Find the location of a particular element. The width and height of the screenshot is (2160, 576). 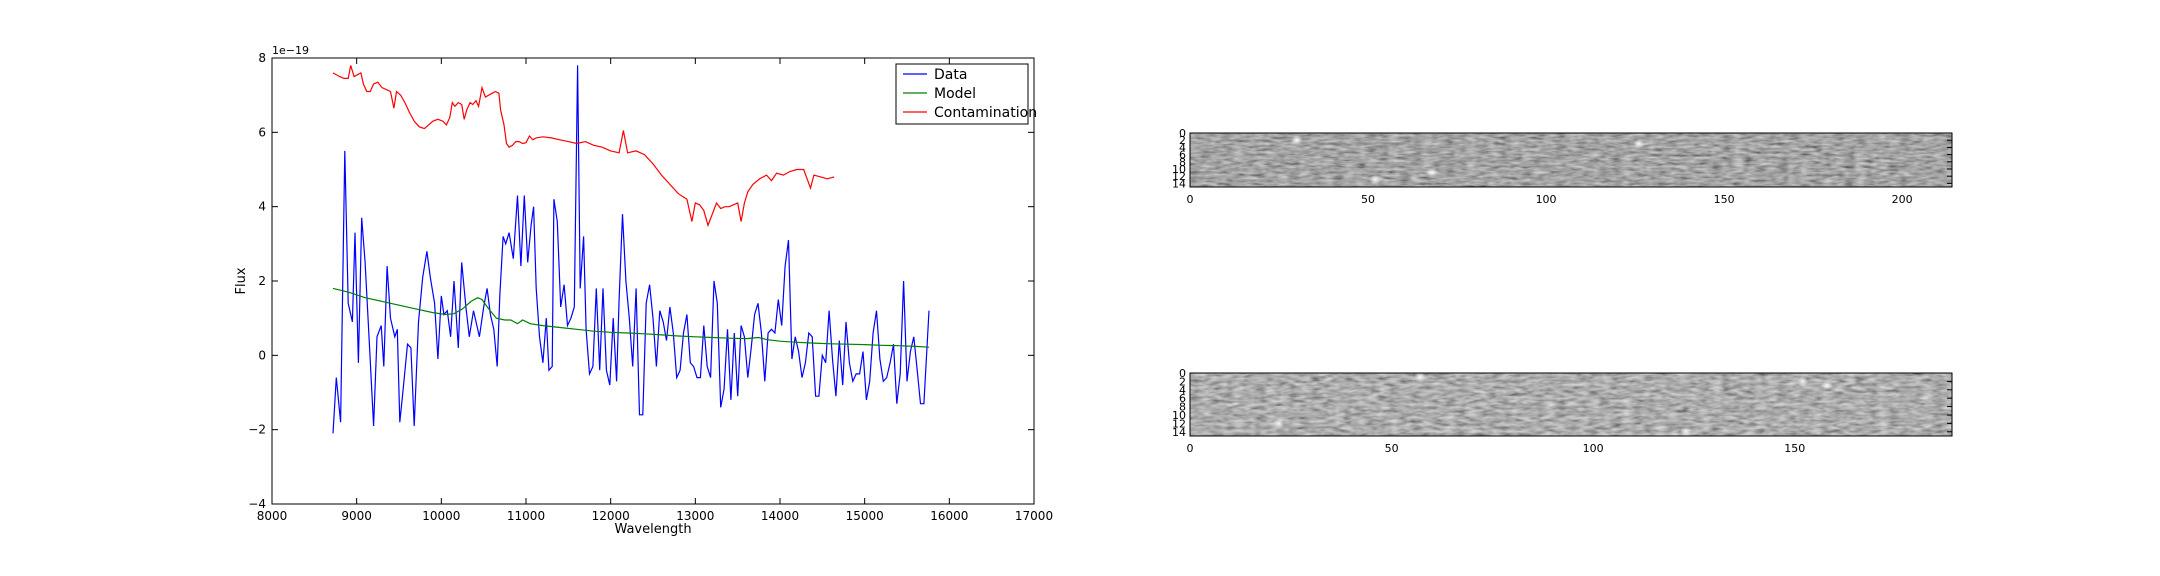

legend: Data Model Contamination is located at coordinates (966, 94).